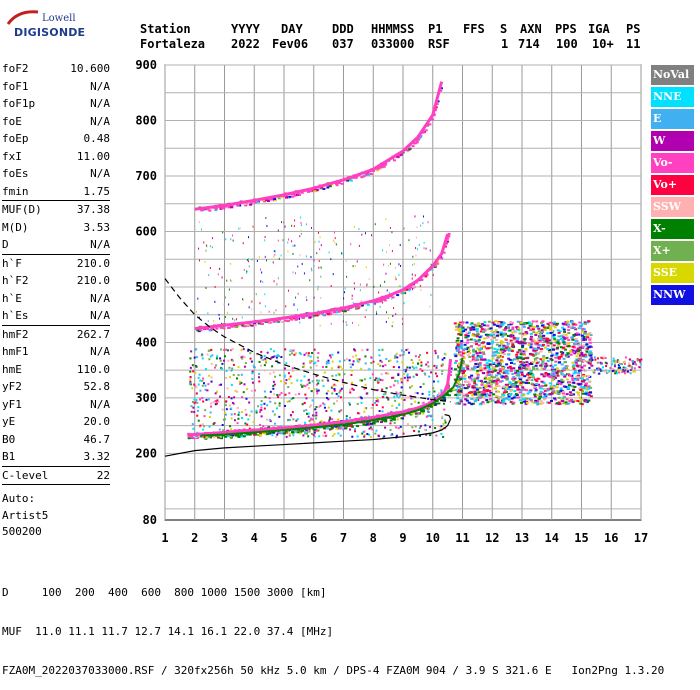  Describe the element at coordinates (56, 69) in the screenshot. I see `param-row: foF2 10.600` at that location.